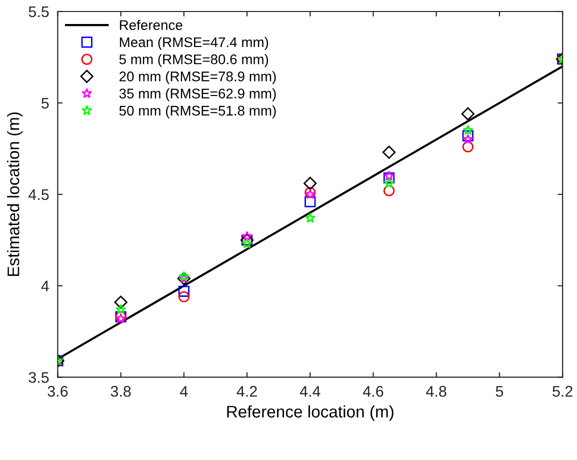 This screenshot has width=577, height=460. I want to click on legend-label: 50 mm (RMSE=51.8 mm), so click(197, 111).